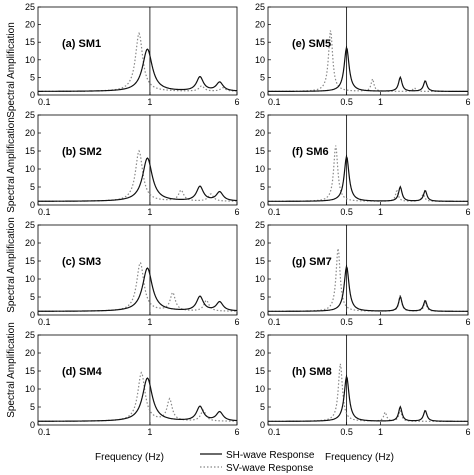 The image size is (474, 475). I want to click on panel-e-ytick-label: 20, so click(260, 25).